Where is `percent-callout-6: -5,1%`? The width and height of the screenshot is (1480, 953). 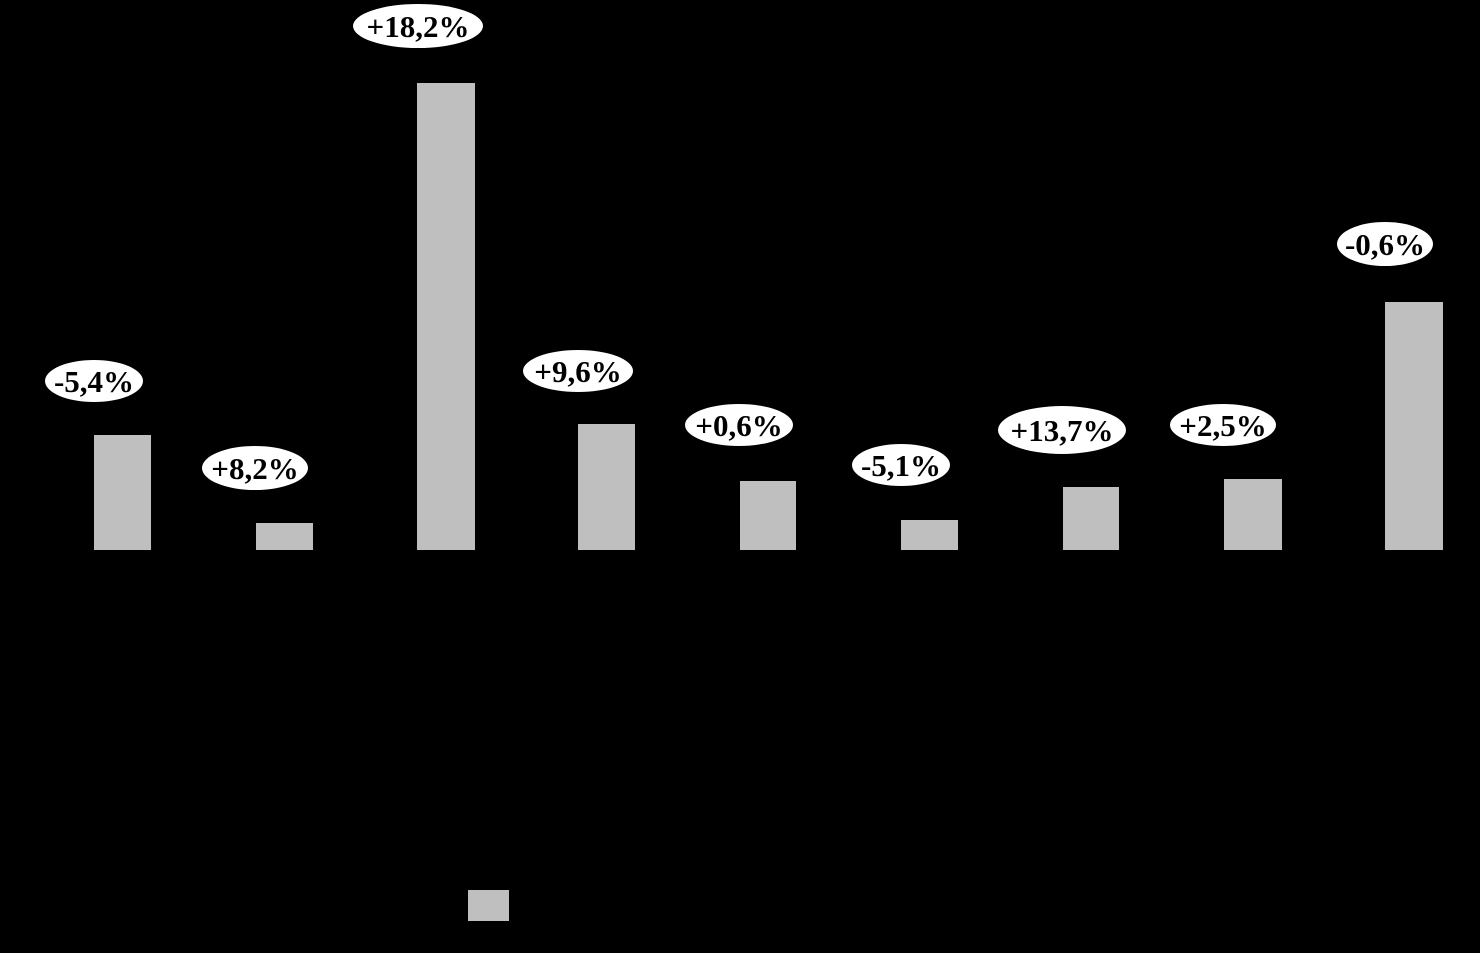 percent-callout-6: -5,1% is located at coordinates (901, 465).